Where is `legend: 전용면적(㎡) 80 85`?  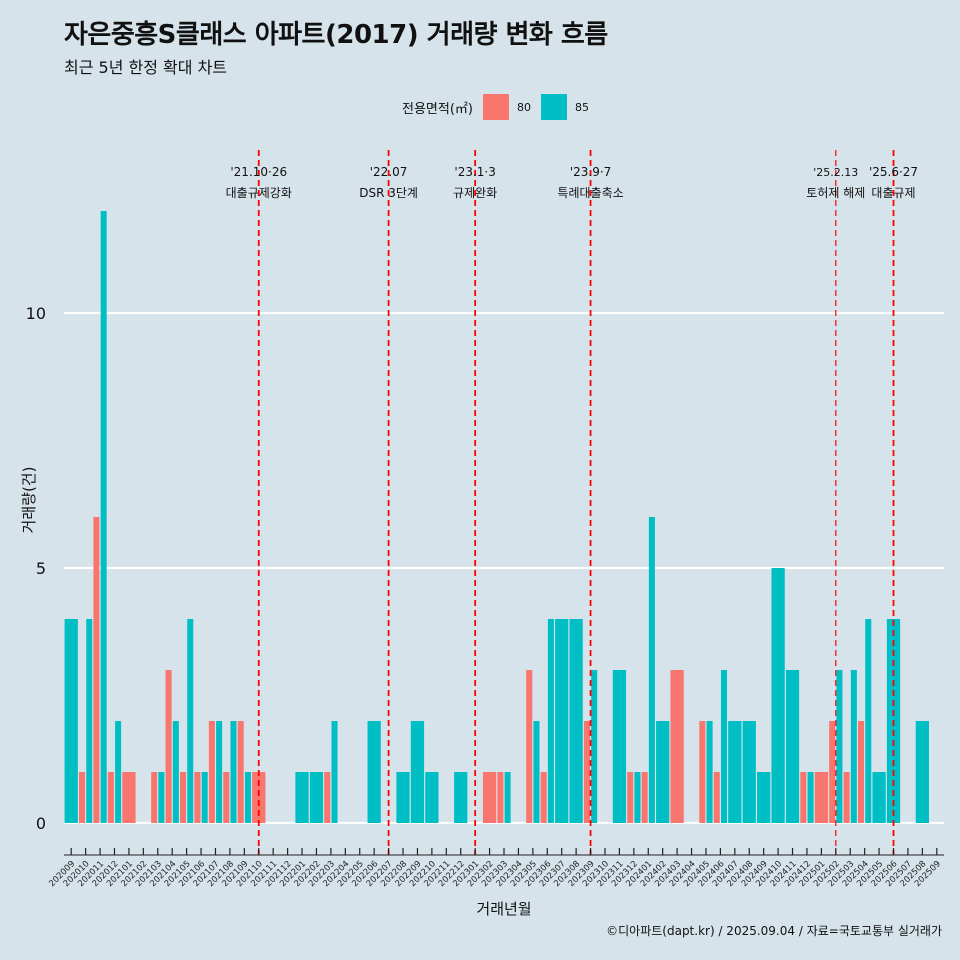 legend: 전용면적(㎡) 80 85 is located at coordinates (500, 107).